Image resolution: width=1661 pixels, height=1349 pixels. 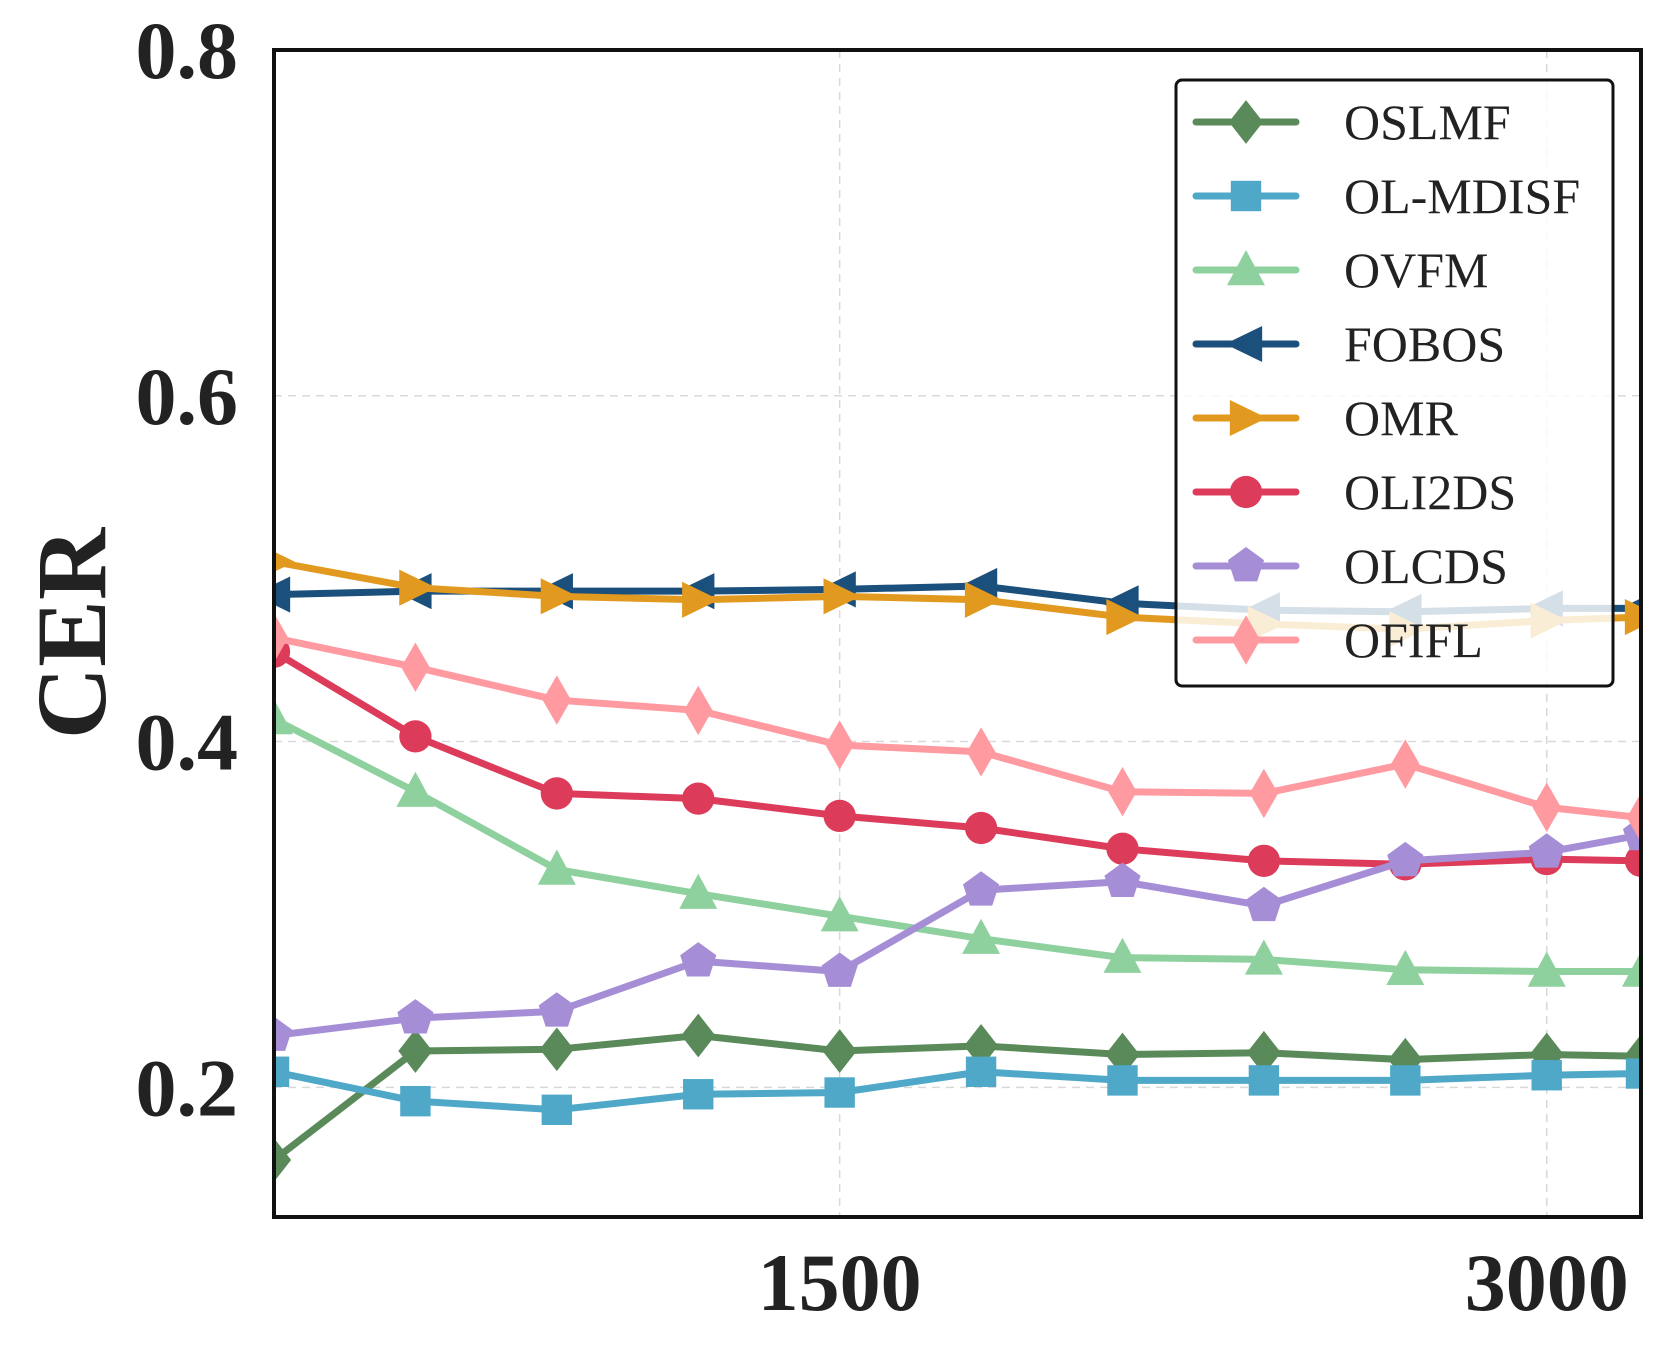 What do you see at coordinates (187, 742) in the screenshot?
I see `y-tick-label: 0.4` at bounding box center [187, 742].